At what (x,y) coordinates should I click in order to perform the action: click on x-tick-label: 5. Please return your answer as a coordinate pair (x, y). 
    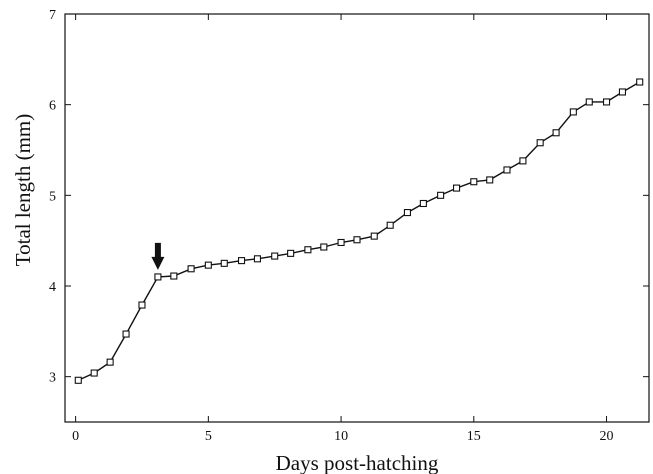
    Looking at the image, I should click on (208, 436).